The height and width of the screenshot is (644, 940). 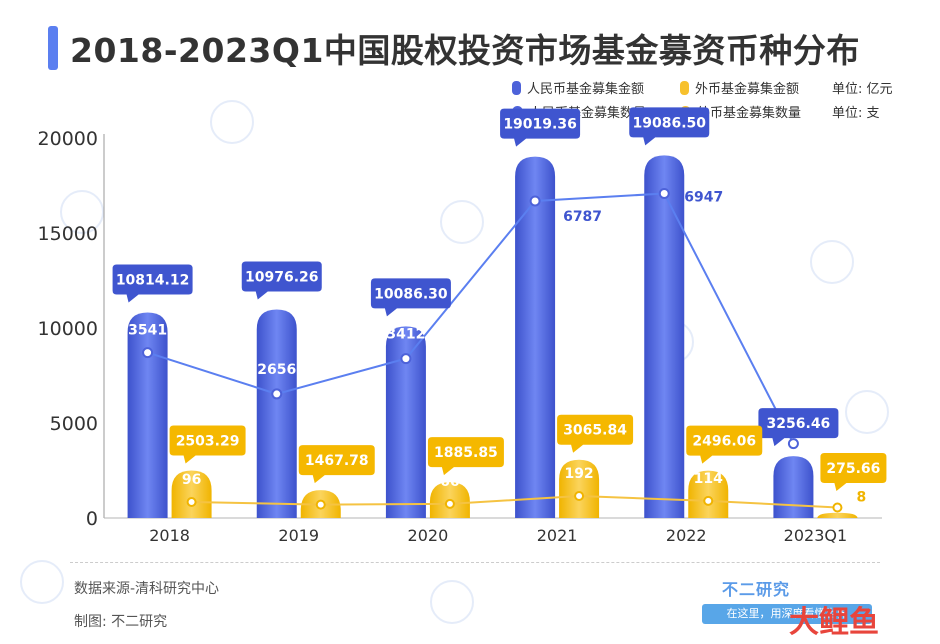 I want to click on data-label-rmb-amount: 10086.30, so click(x=411, y=294).